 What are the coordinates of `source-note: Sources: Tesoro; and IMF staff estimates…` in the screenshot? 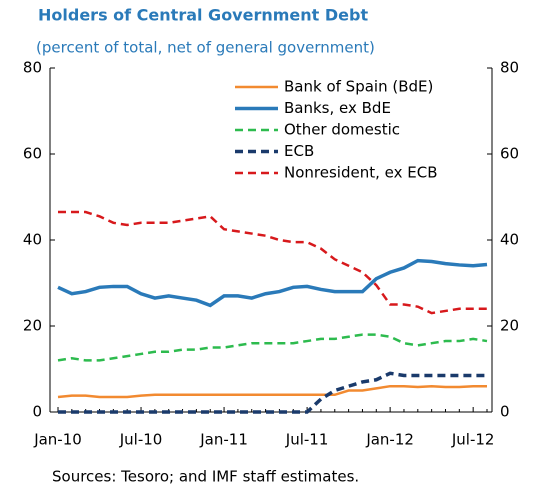 It's located at (205, 477).